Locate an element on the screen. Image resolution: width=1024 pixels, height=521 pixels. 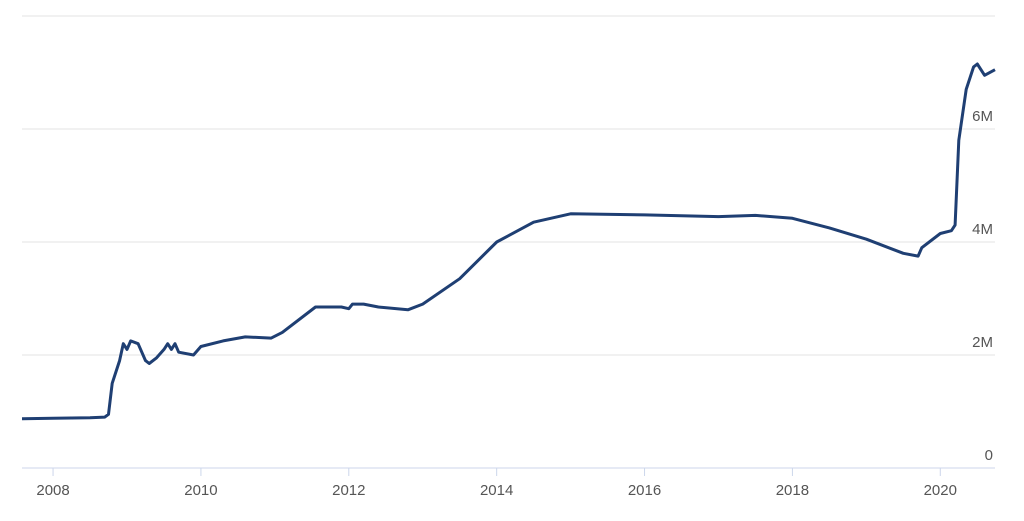
y-tick-label: 0 is located at coordinates (989, 455).